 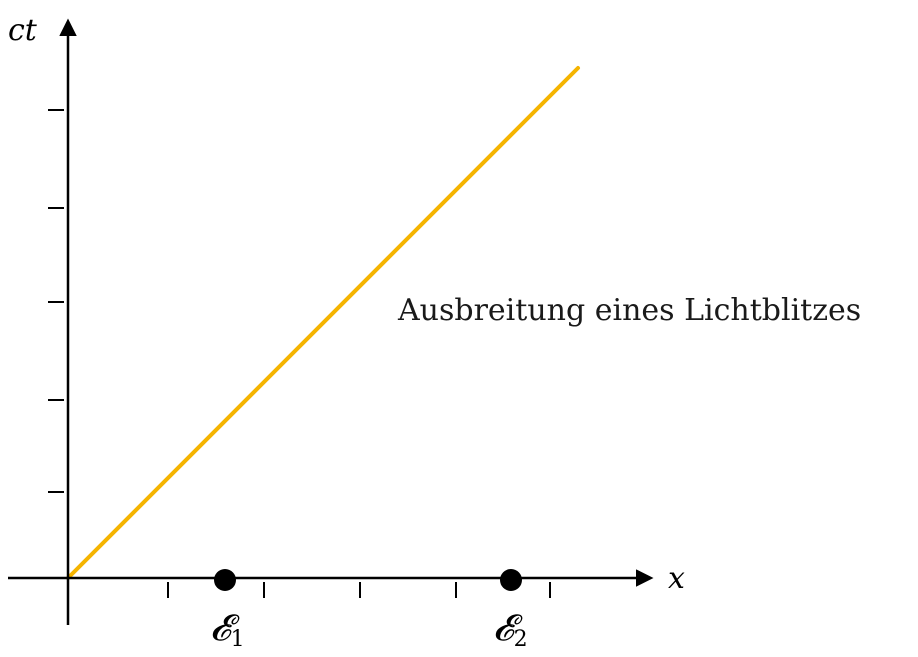 What do you see at coordinates (511, 580) in the screenshot?
I see `event-2-dot` at bounding box center [511, 580].